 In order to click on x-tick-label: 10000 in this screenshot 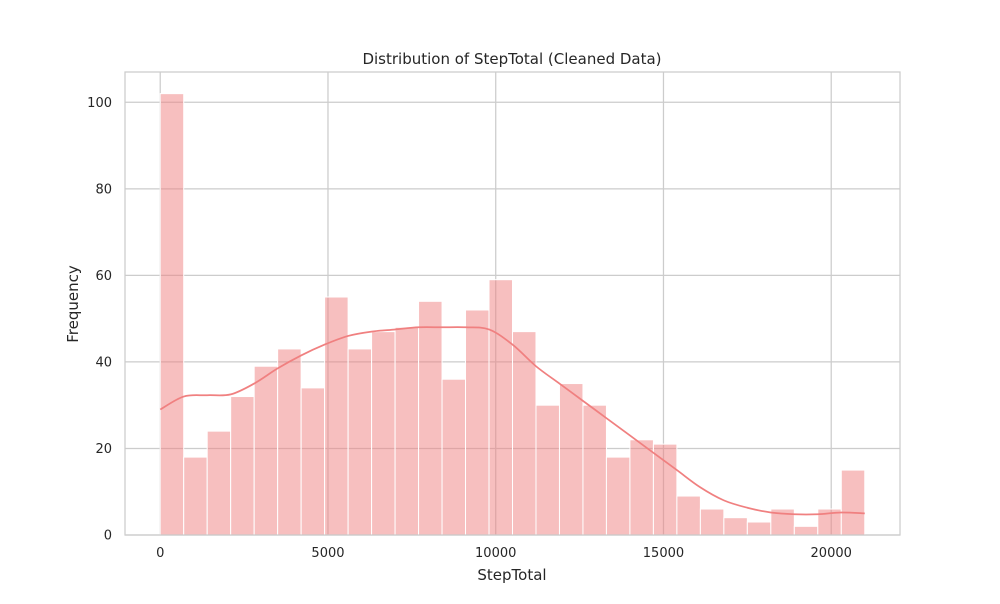, I will do `click(495, 553)`.